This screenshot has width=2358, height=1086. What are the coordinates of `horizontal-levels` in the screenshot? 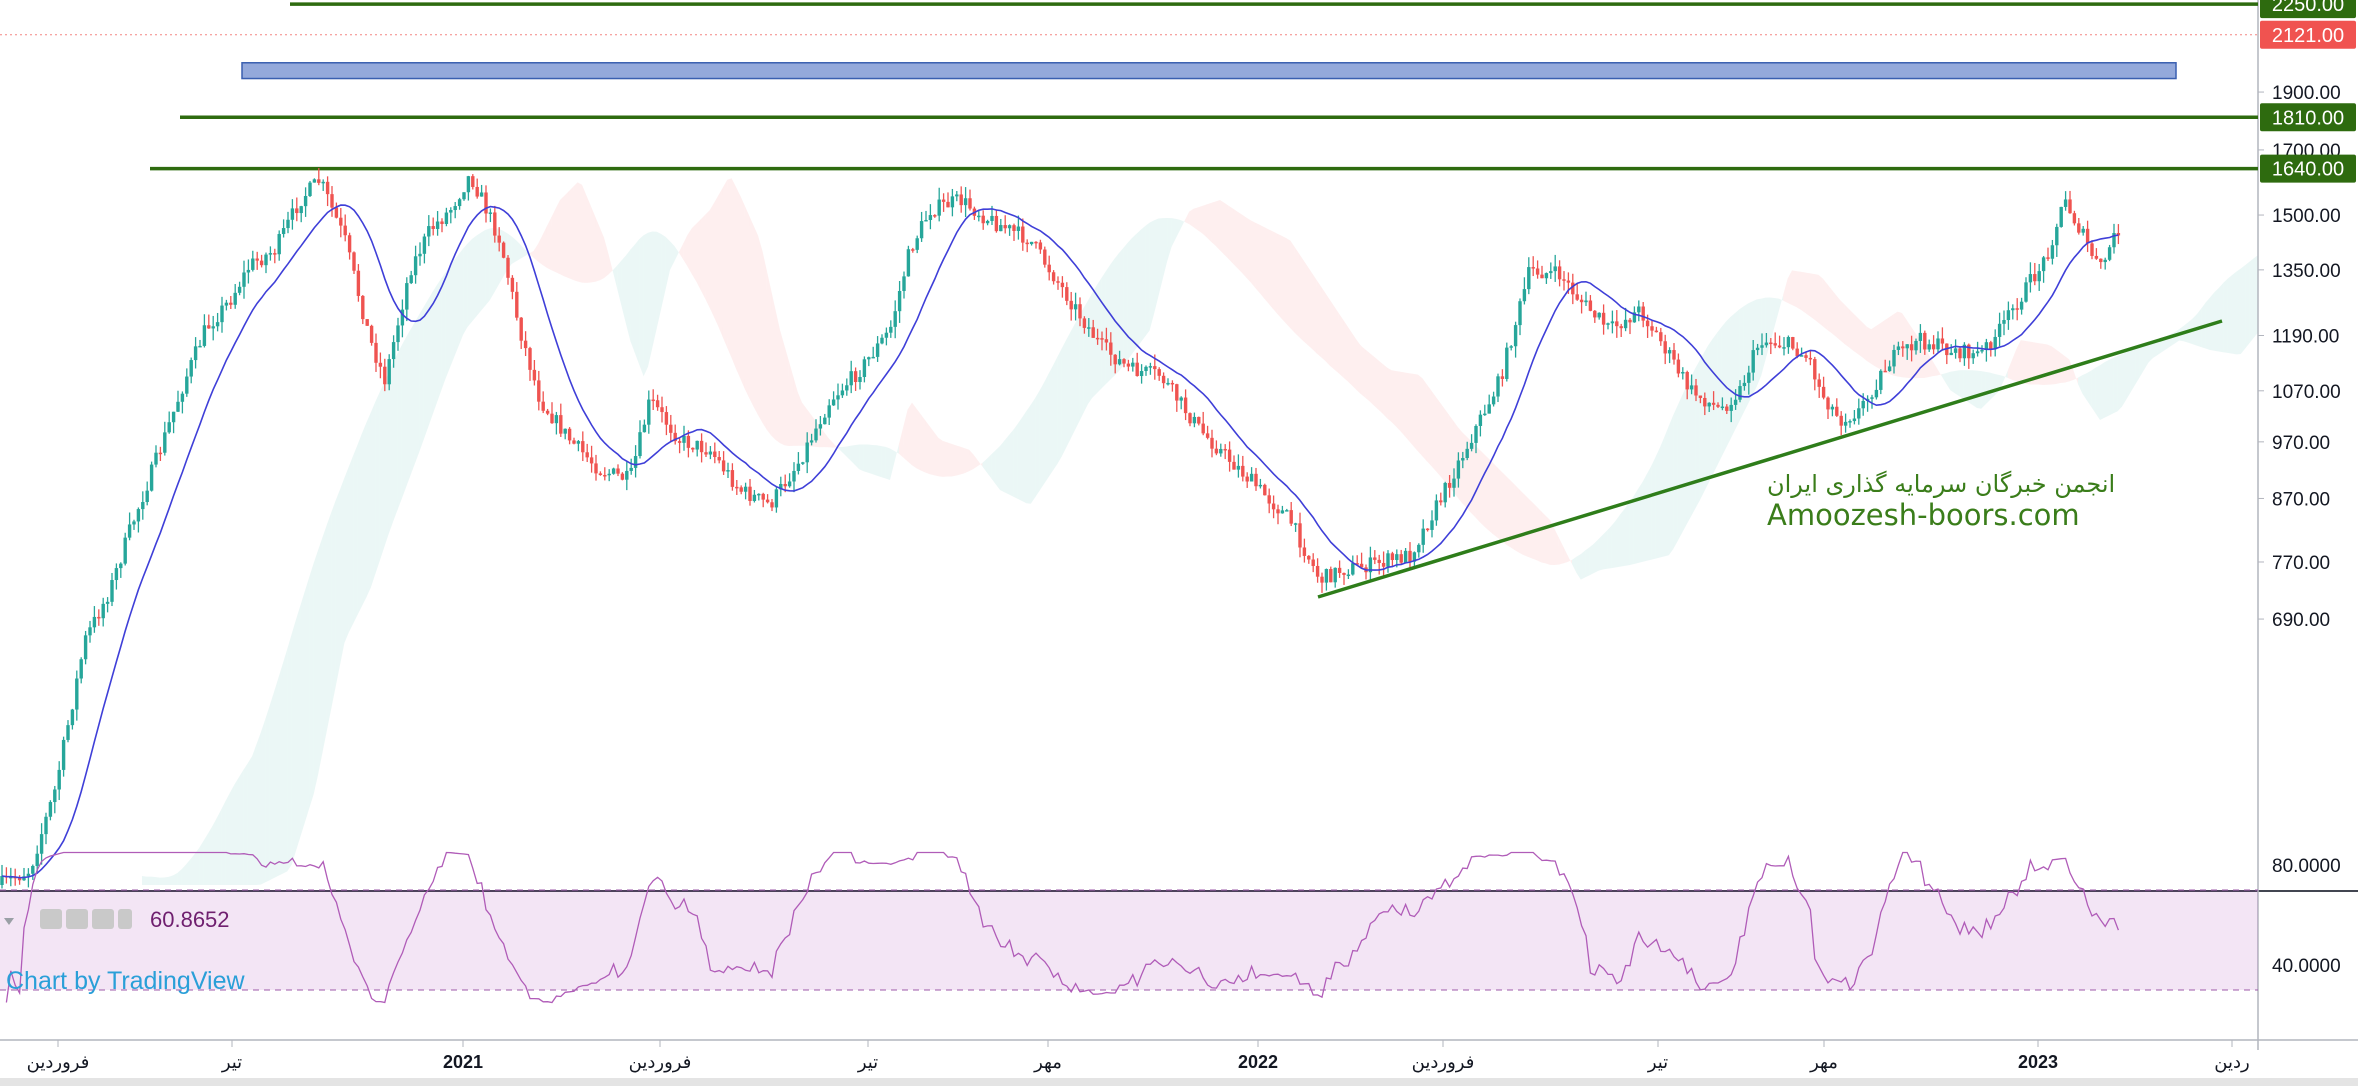 It's located at (1129, 86).